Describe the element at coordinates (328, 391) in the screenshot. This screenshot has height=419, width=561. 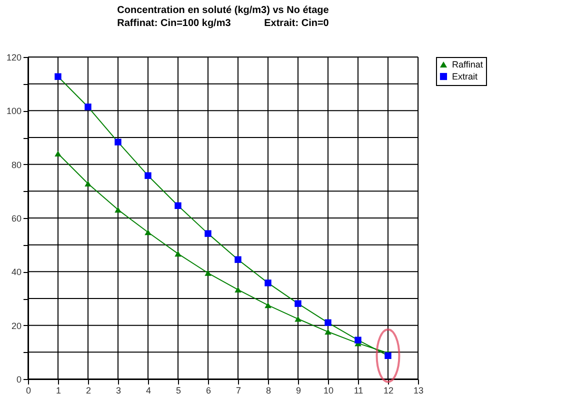
I see `x-tick-label: 10` at that location.